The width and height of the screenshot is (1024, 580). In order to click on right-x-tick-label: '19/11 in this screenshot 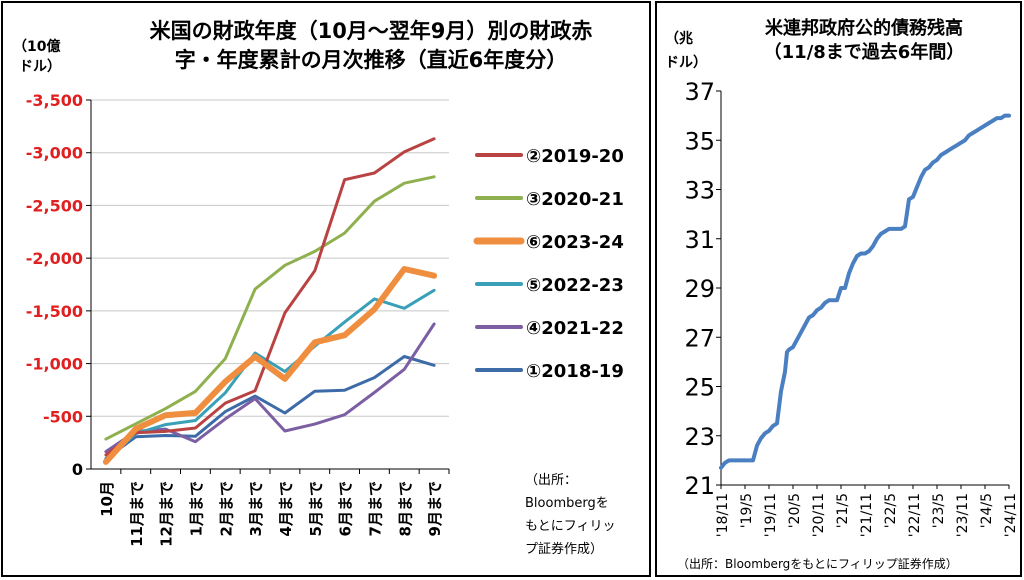, I will do `click(771, 515)`.